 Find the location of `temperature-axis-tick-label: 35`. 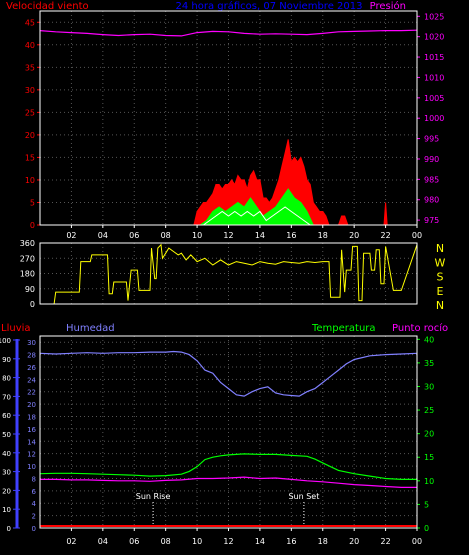

temperature-axis-tick-label: 35 is located at coordinates (429, 363).